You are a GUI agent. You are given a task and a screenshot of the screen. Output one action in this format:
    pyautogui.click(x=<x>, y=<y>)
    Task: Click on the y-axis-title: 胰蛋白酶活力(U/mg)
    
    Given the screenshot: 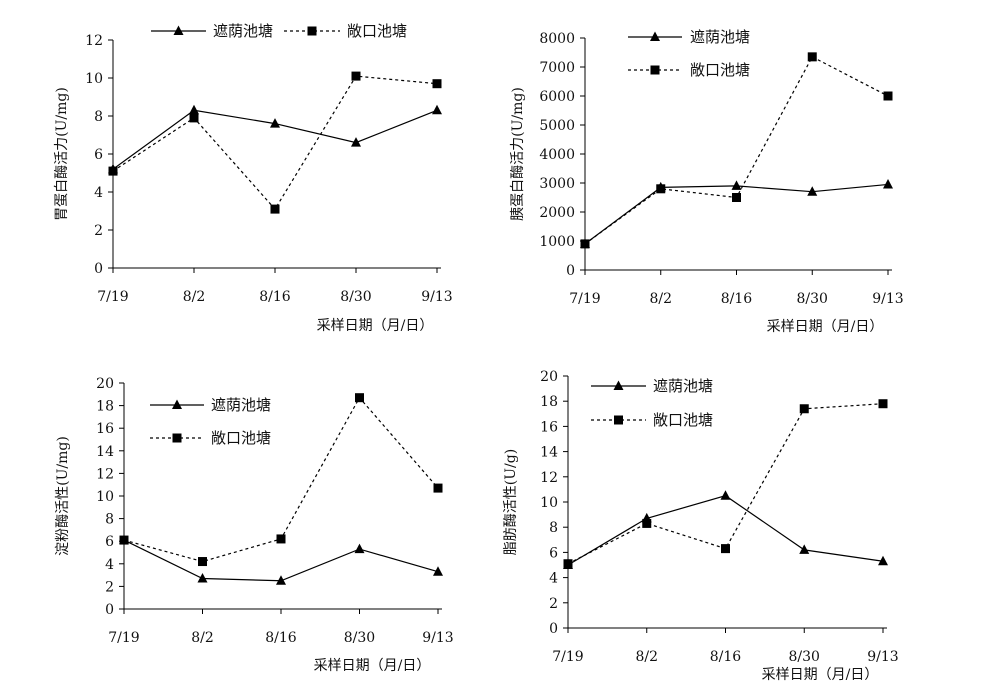 What is the action you would take?
    pyautogui.click(x=518, y=154)
    